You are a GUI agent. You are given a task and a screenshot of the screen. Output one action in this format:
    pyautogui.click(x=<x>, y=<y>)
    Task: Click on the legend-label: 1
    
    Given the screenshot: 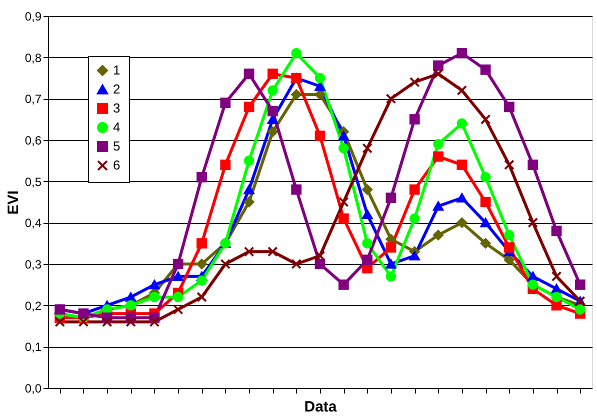 What is the action you would take?
    pyautogui.click(x=116, y=70)
    